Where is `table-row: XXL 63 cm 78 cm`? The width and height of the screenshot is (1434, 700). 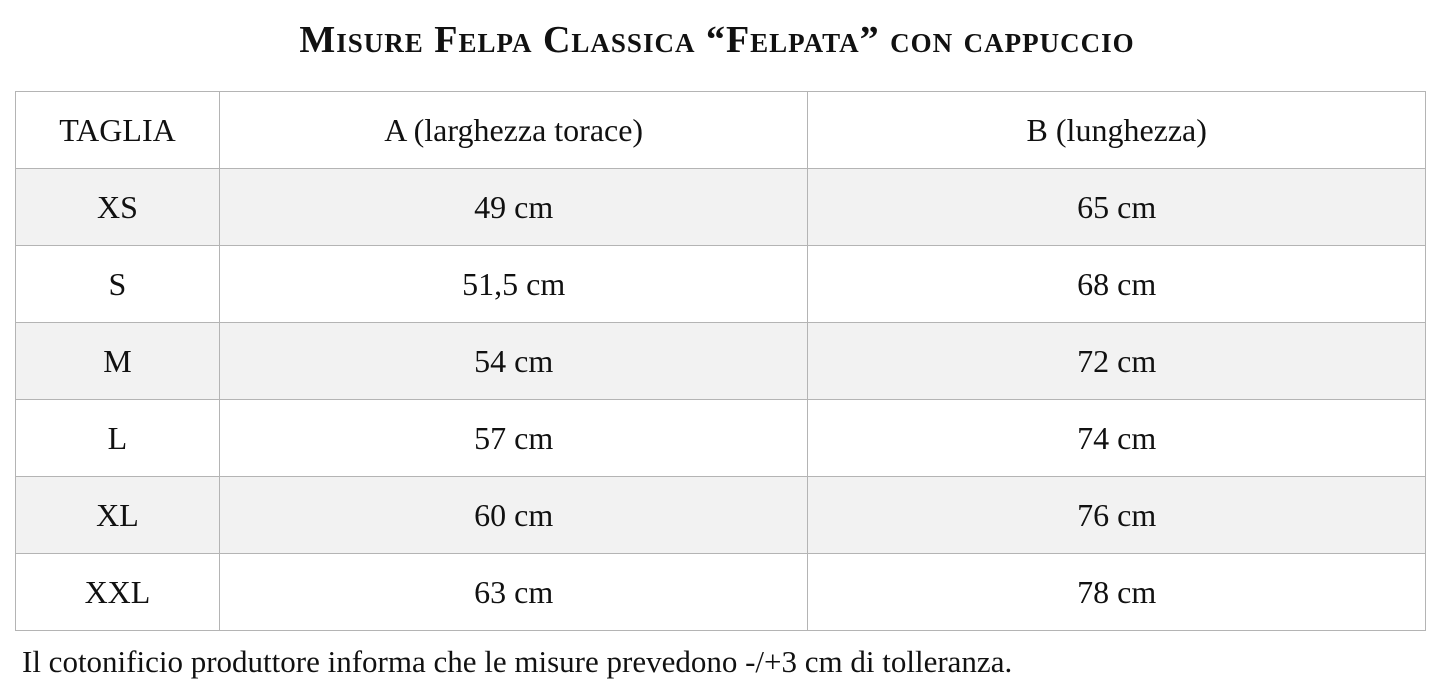 table-row: XXL 63 cm 78 cm is located at coordinates (720, 592).